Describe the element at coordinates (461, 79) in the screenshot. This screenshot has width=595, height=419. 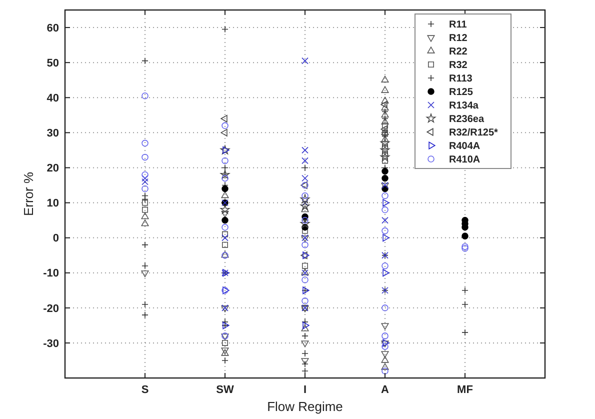
I see `legend-label: R113` at that location.